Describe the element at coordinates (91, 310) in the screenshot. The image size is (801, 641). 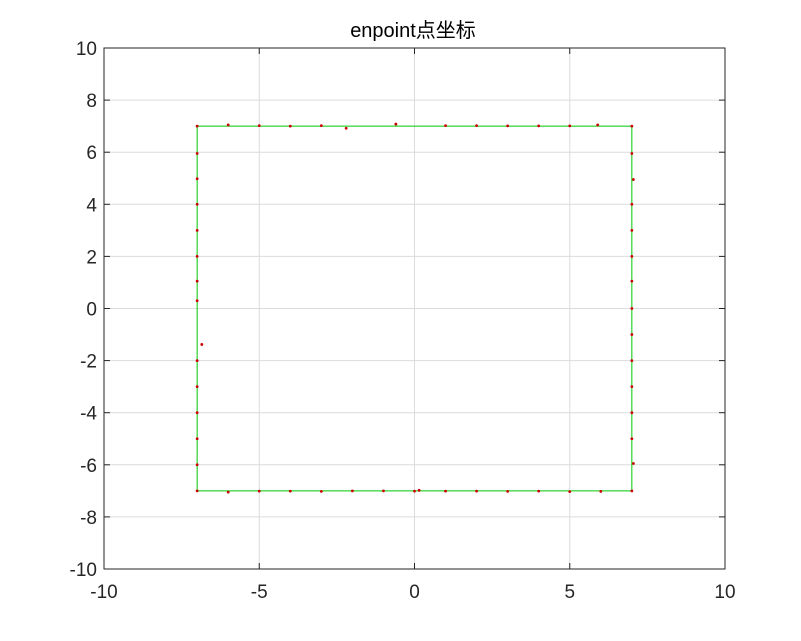
I see `y-tick-label: 0` at that location.